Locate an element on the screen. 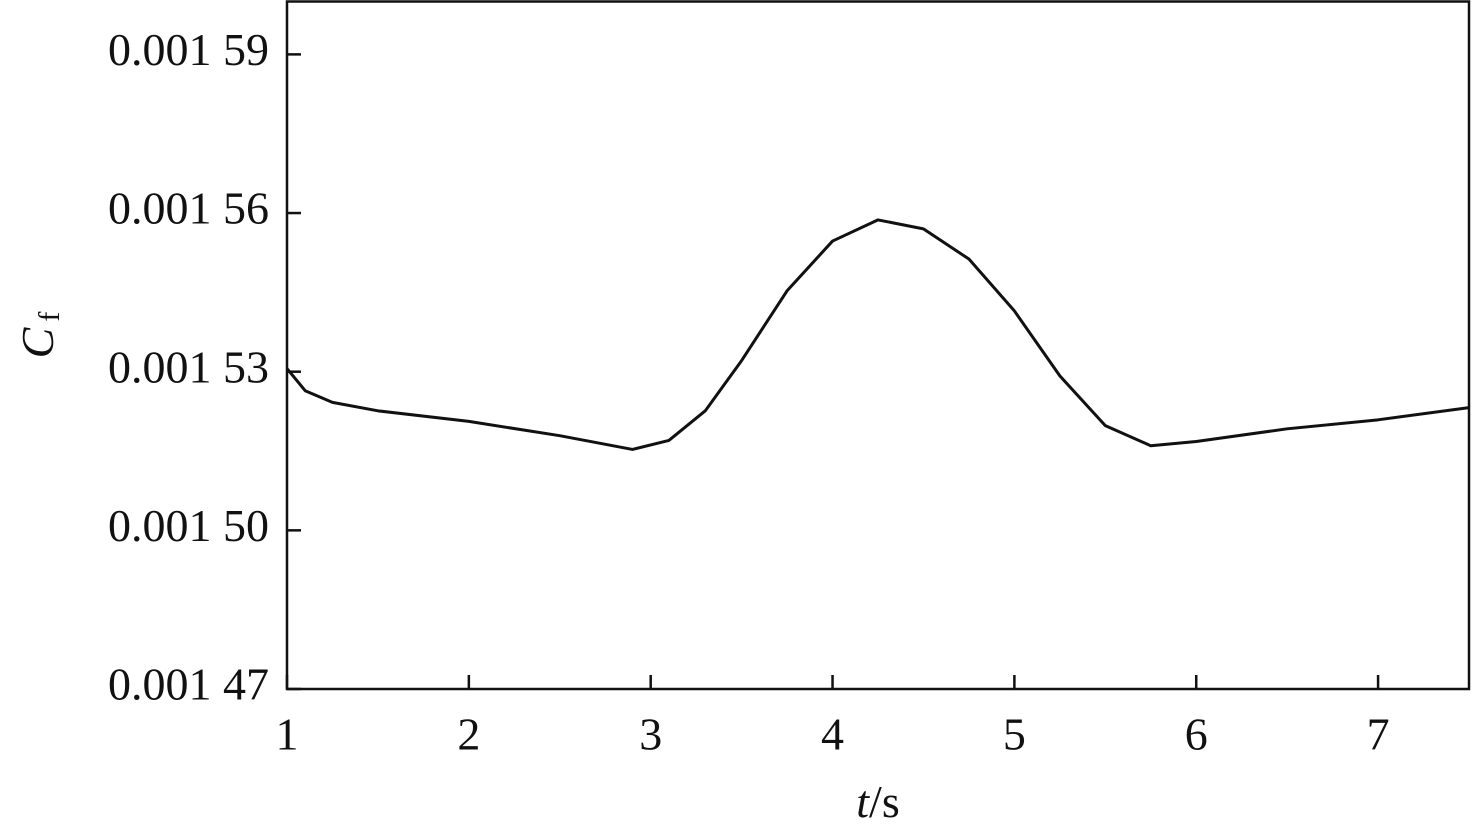  x-tick-label: 4 is located at coordinates (832, 734).